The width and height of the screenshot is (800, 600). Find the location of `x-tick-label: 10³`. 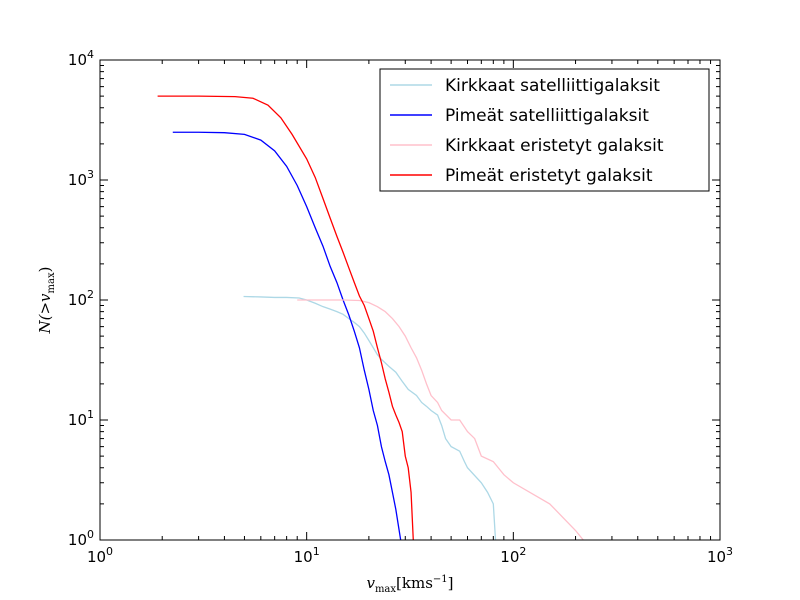

x-tick-label: 10³ is located at coordinates (720, 555).